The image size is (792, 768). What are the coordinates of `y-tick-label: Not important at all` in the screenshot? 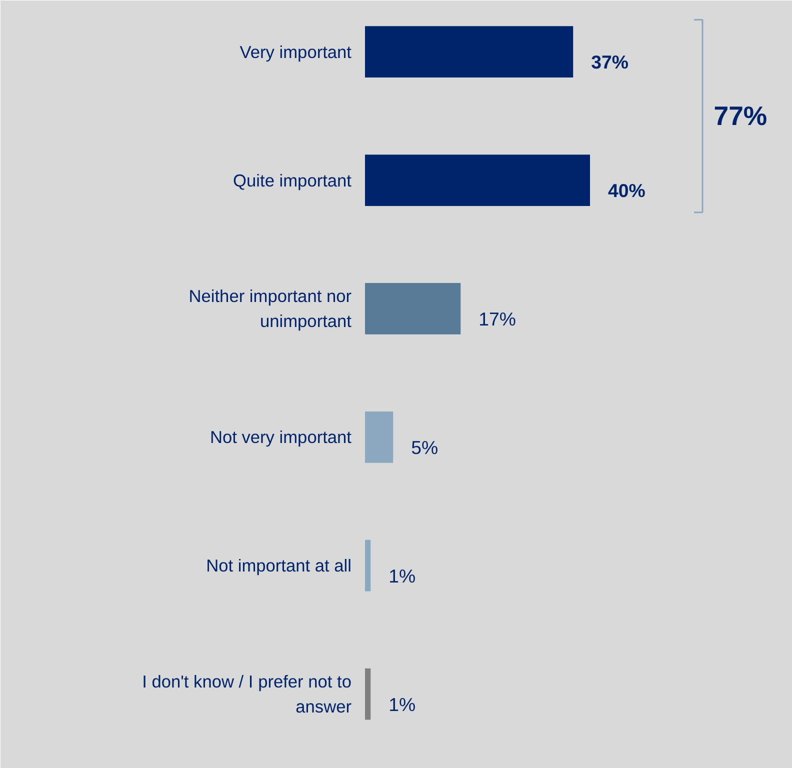 It's located at (279, 566).